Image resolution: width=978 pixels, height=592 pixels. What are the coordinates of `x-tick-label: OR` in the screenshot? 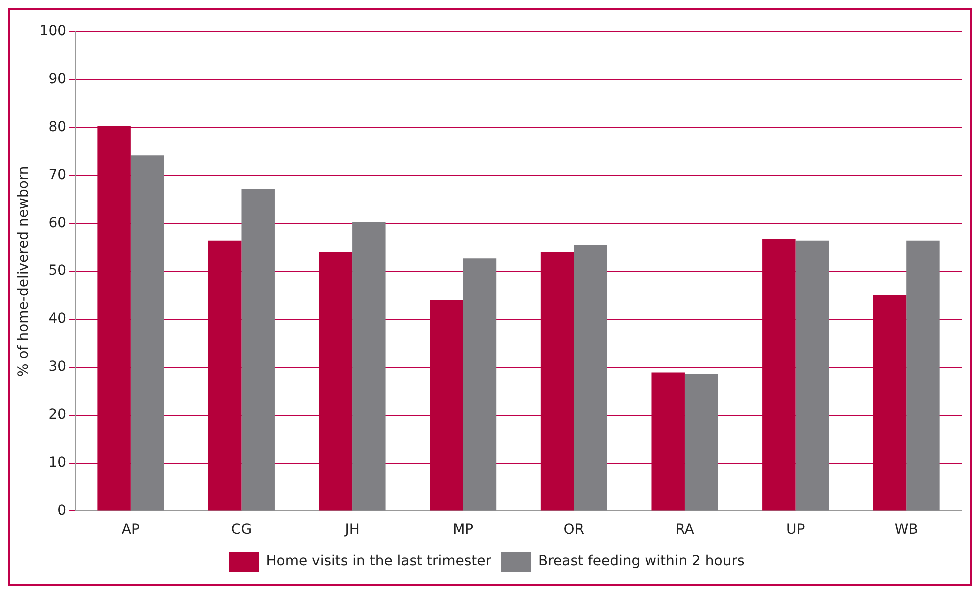 It's located at (574, 530).